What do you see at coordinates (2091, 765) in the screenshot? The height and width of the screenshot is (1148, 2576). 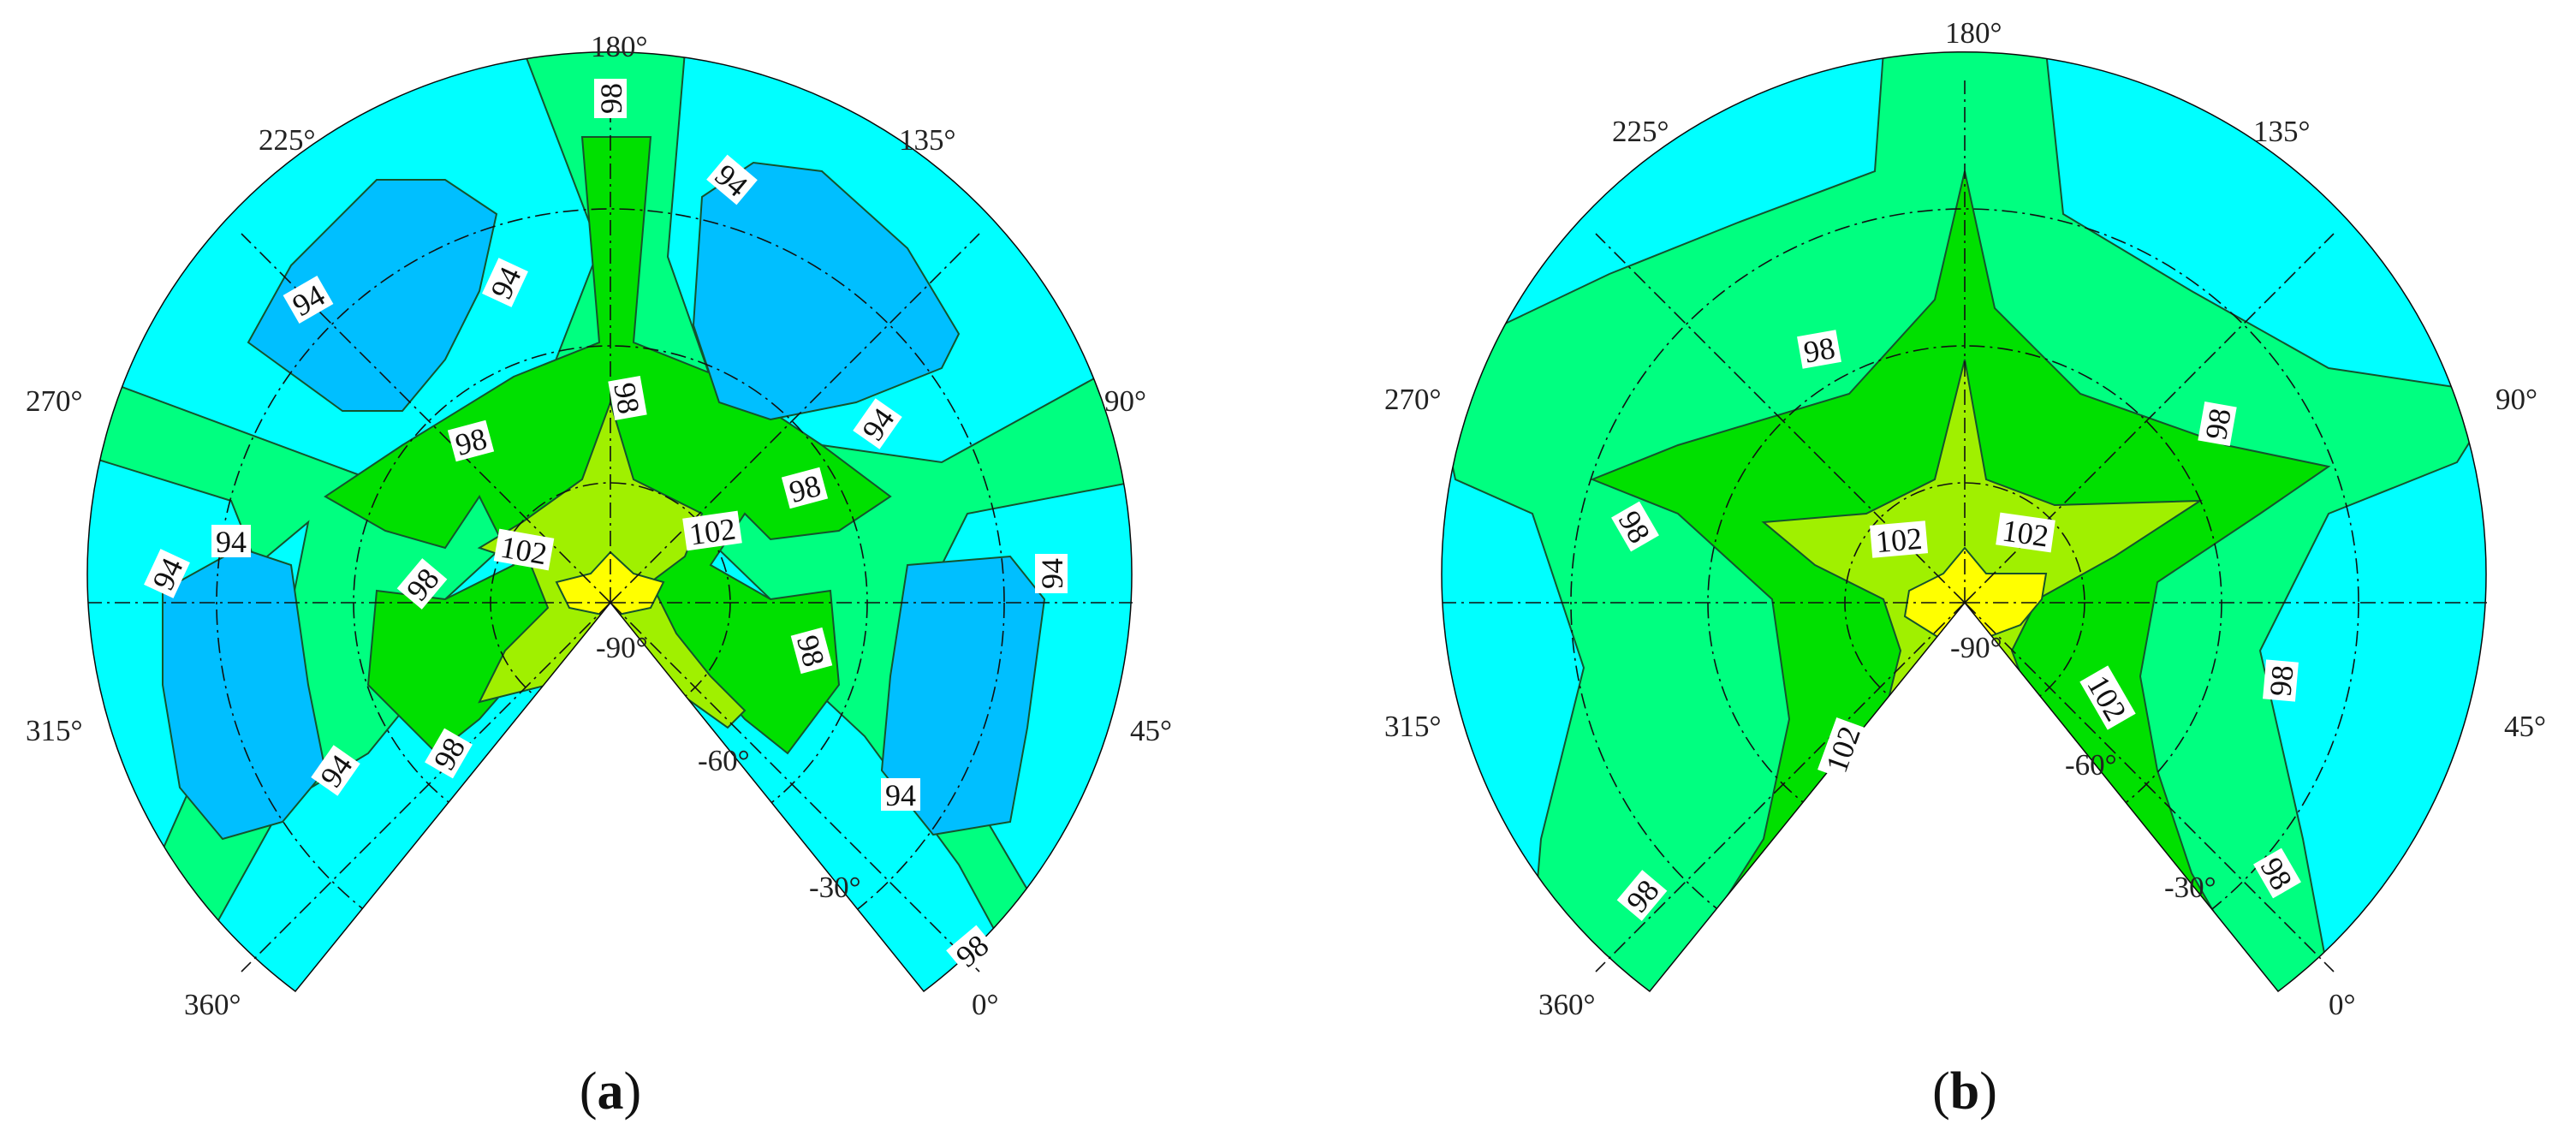 I see `panel-b-elev-60: -60°` at bounding box center [2091, 765].